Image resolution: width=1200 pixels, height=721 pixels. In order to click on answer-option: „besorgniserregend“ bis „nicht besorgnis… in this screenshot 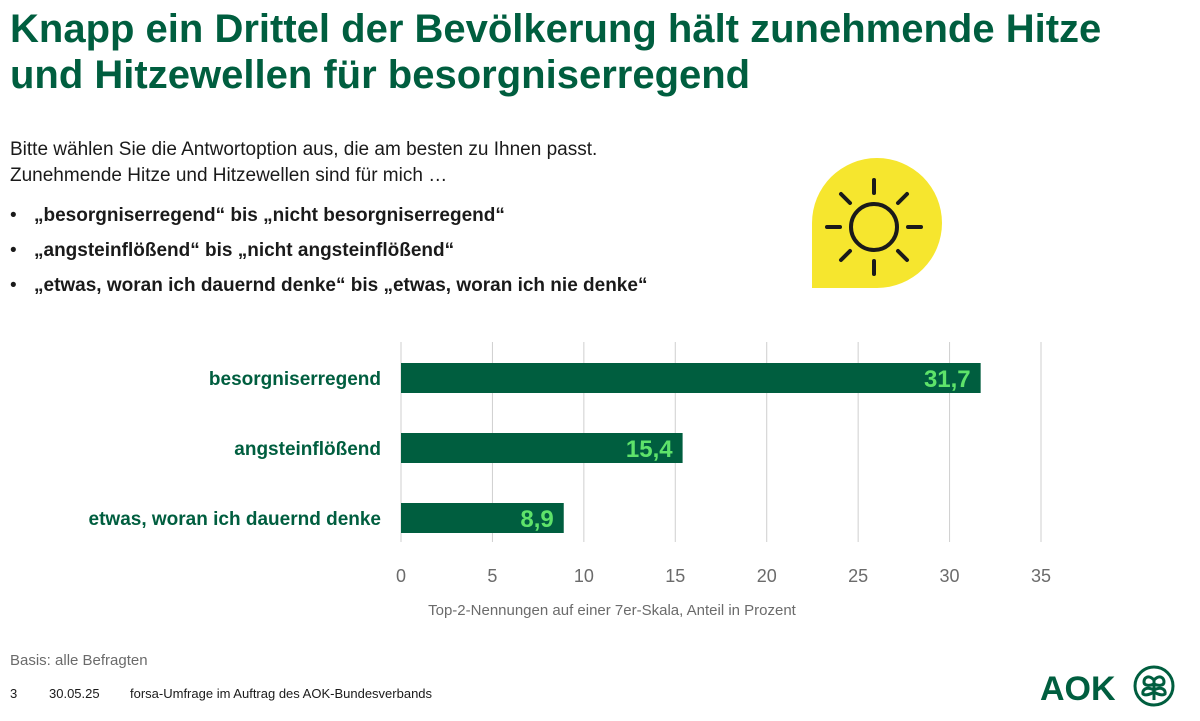, I will do `click(328, 215)`.